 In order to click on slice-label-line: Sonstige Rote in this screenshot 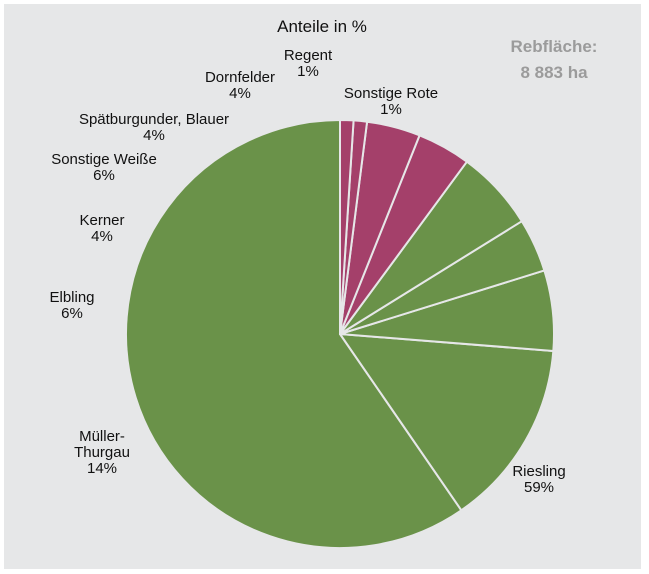, I will do `click(391, 93)`.